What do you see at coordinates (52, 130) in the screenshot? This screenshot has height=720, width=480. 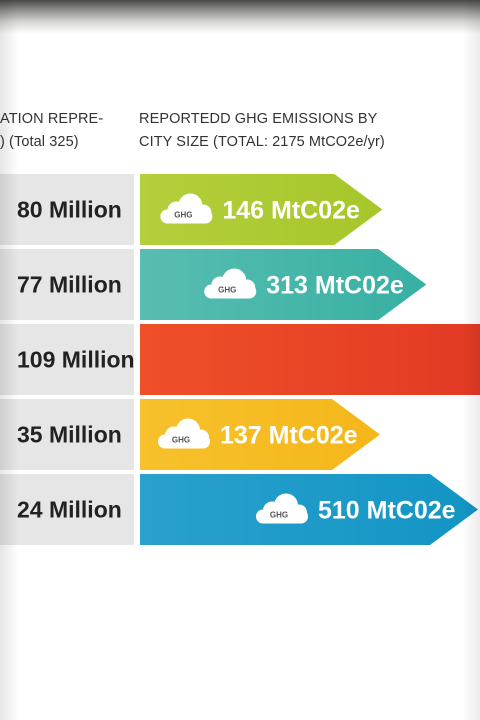 I see `population-header: ATION REPRE- ) (Total 325)` at bounding box center [52, 130].